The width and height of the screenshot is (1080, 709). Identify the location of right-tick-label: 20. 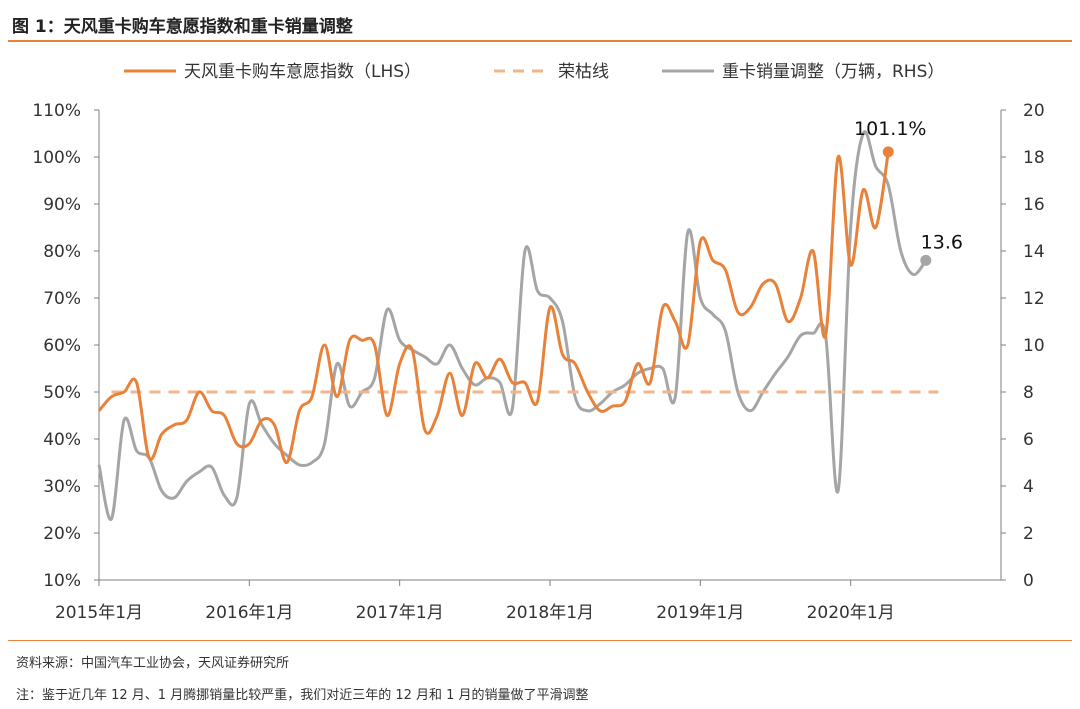
(1034, 111).